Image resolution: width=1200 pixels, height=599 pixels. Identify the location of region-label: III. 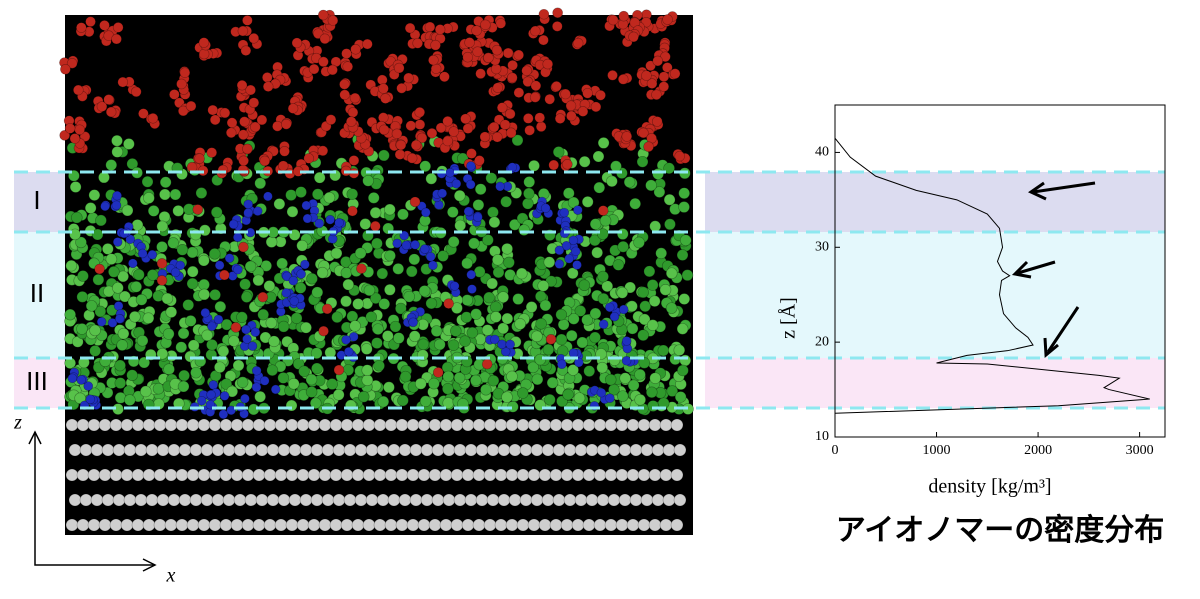
(37, 381).